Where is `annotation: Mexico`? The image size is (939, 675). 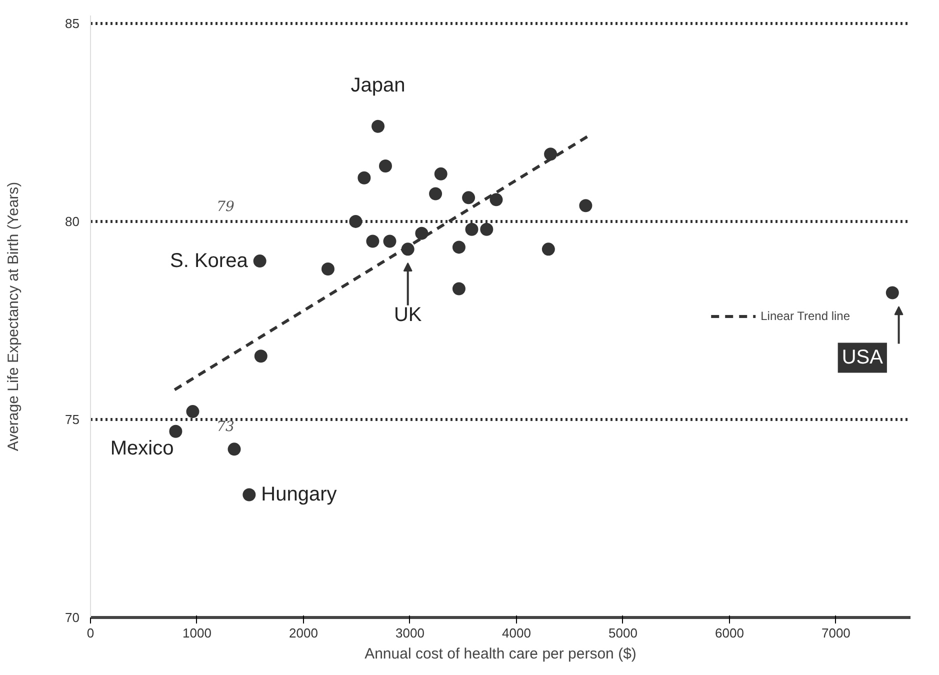
annotation: Mexico is located at coordinates (142, 448).